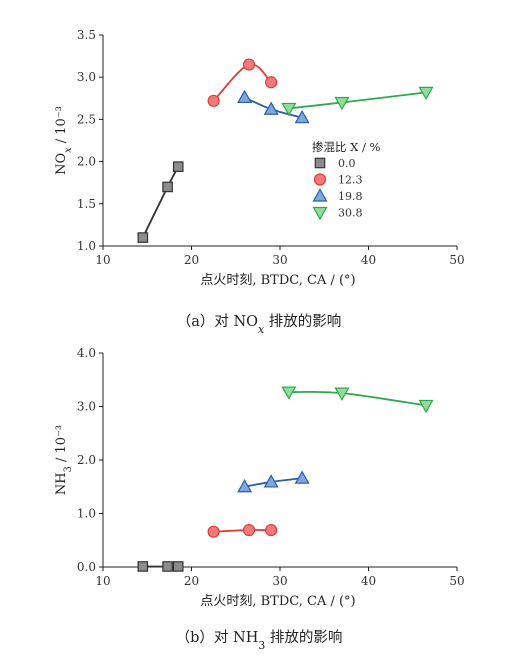 The width and height of the screenshot is (519, 661). What do you see at coordinates (346, 147) in the screenshot?
I see `legend-title: 掺混比 X / %` at bounding box center [346, 147].